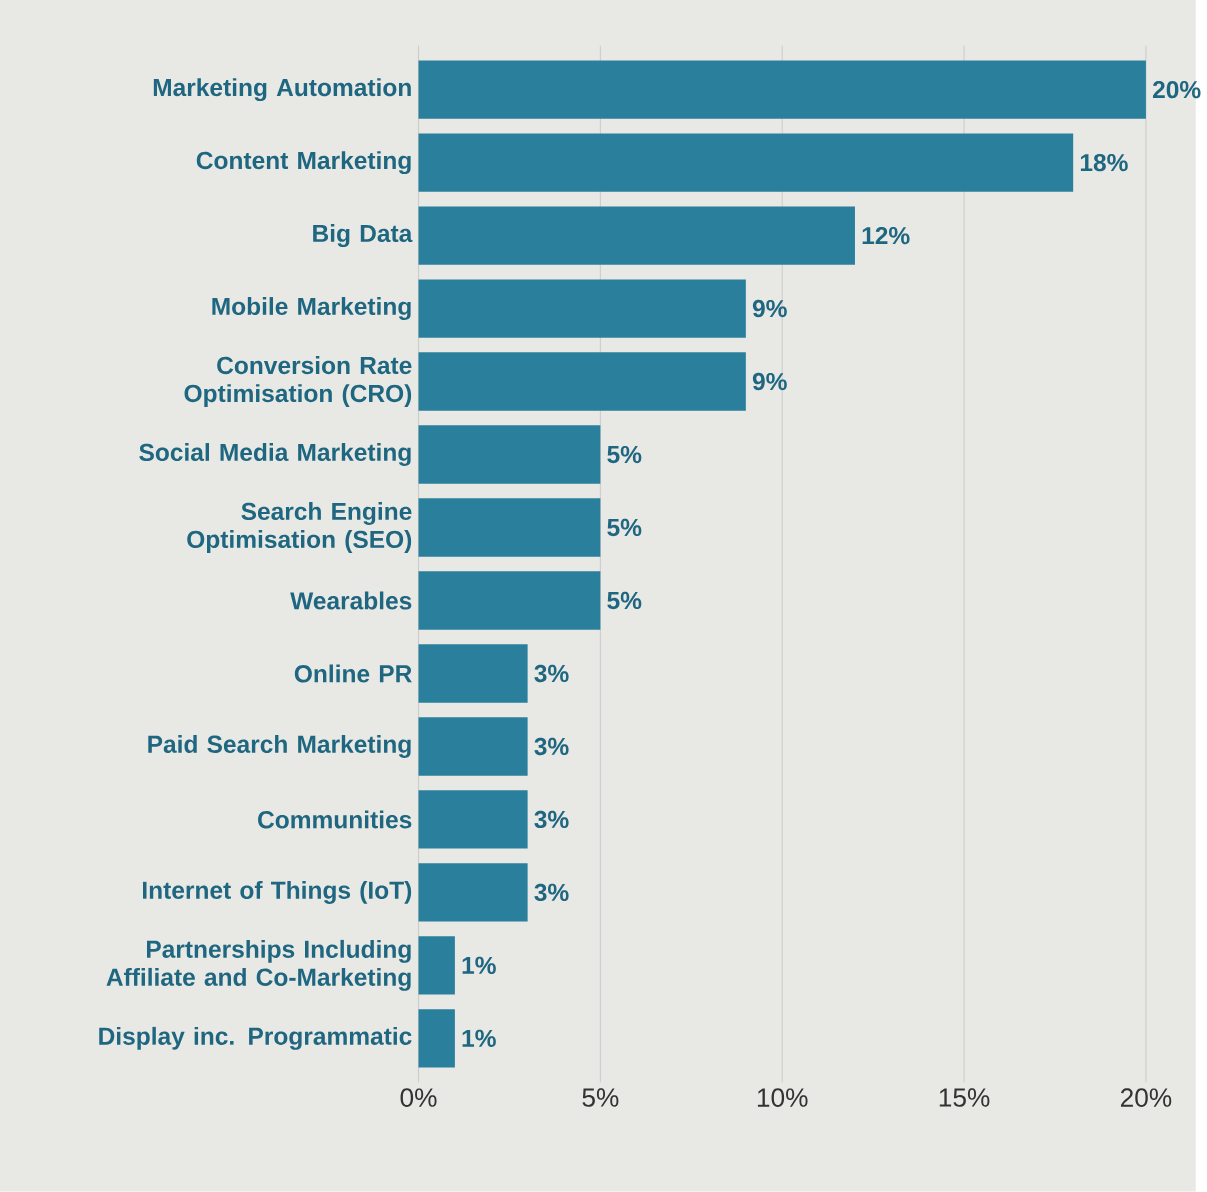 The image size is (1207, 1192). What do you see at coordinates (353, 673) in the screenshot?
I see `y-tick-label: Online PR` at bounding box center [353, 673].